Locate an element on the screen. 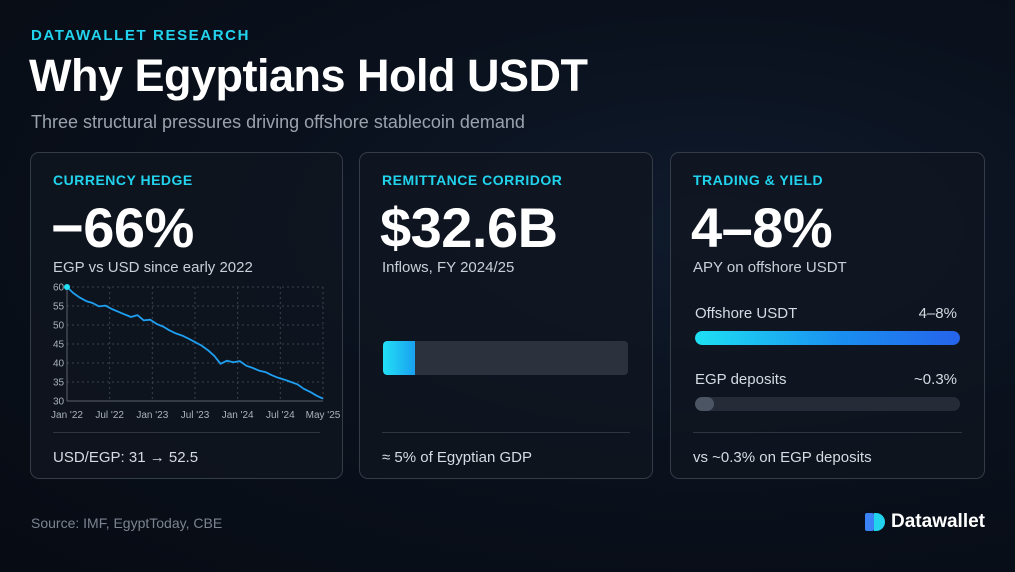  y-tick-label: 50 is located at coordinates (59, 326).